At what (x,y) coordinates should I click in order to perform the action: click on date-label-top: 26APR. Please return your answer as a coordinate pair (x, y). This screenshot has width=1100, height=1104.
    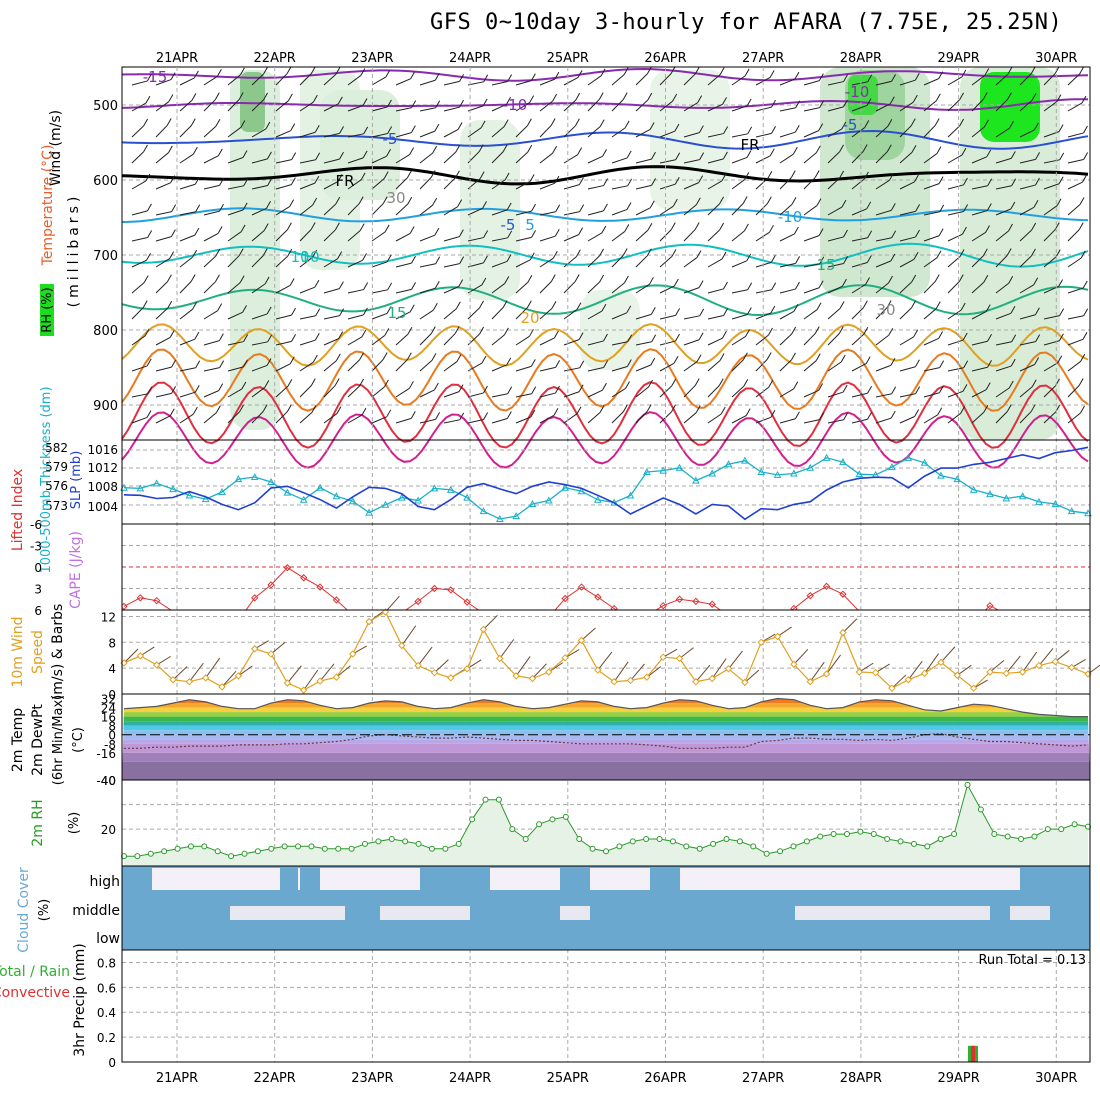
    Looking at the image, I should click on (665, 58).